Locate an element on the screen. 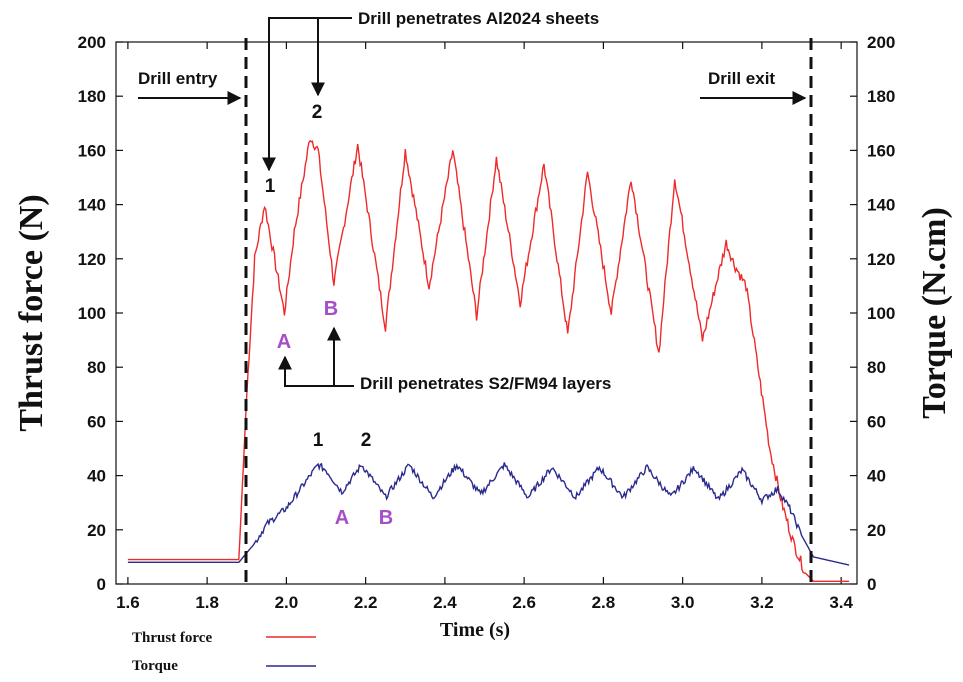  penetrates-sheets-label: Drill penetrates Al2024 sheets is located at coordinates (478, 18).